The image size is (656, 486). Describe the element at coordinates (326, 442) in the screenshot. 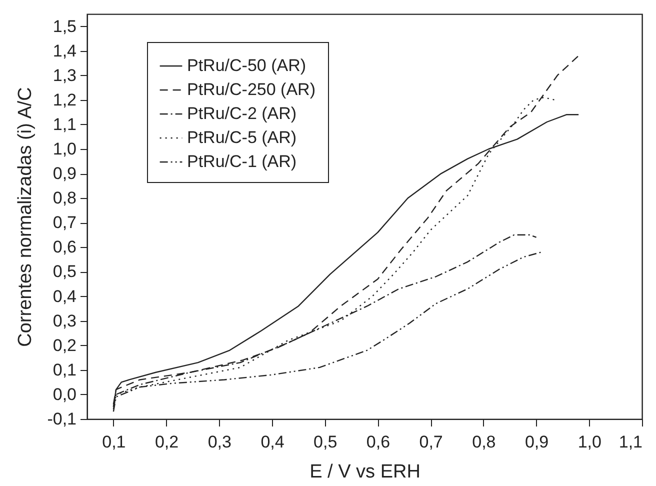

I see `x-tick-label: 0,5` at that location.